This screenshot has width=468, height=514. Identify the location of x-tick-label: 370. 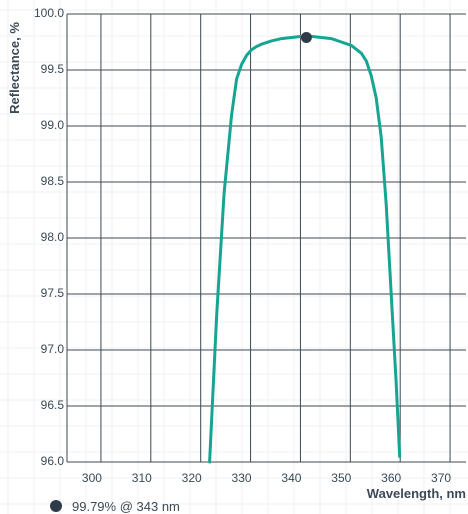
(441, 478).